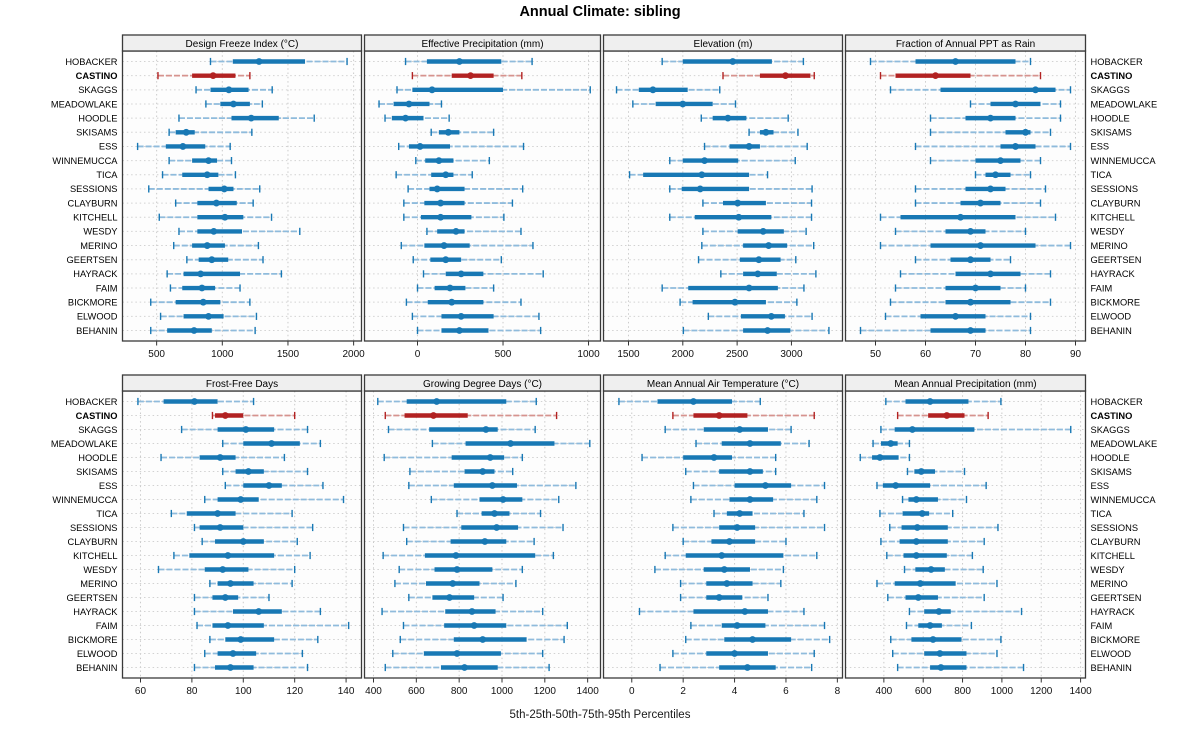 The width and height of the screenshot is (1200, 750). What do you see at coordinates (482, 197) in the screenshot?
I see `panel: 0 500 1000 Effective Precipitation (mm)` at bounding box center [482, 197].